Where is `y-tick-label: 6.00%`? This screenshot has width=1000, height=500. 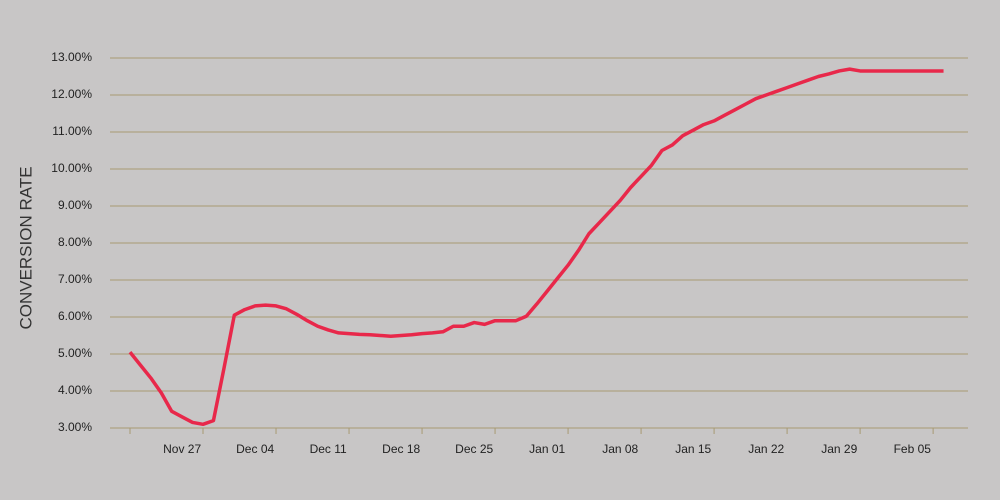 y-tick-label: 6.00% is located at coordinates (75, 316).